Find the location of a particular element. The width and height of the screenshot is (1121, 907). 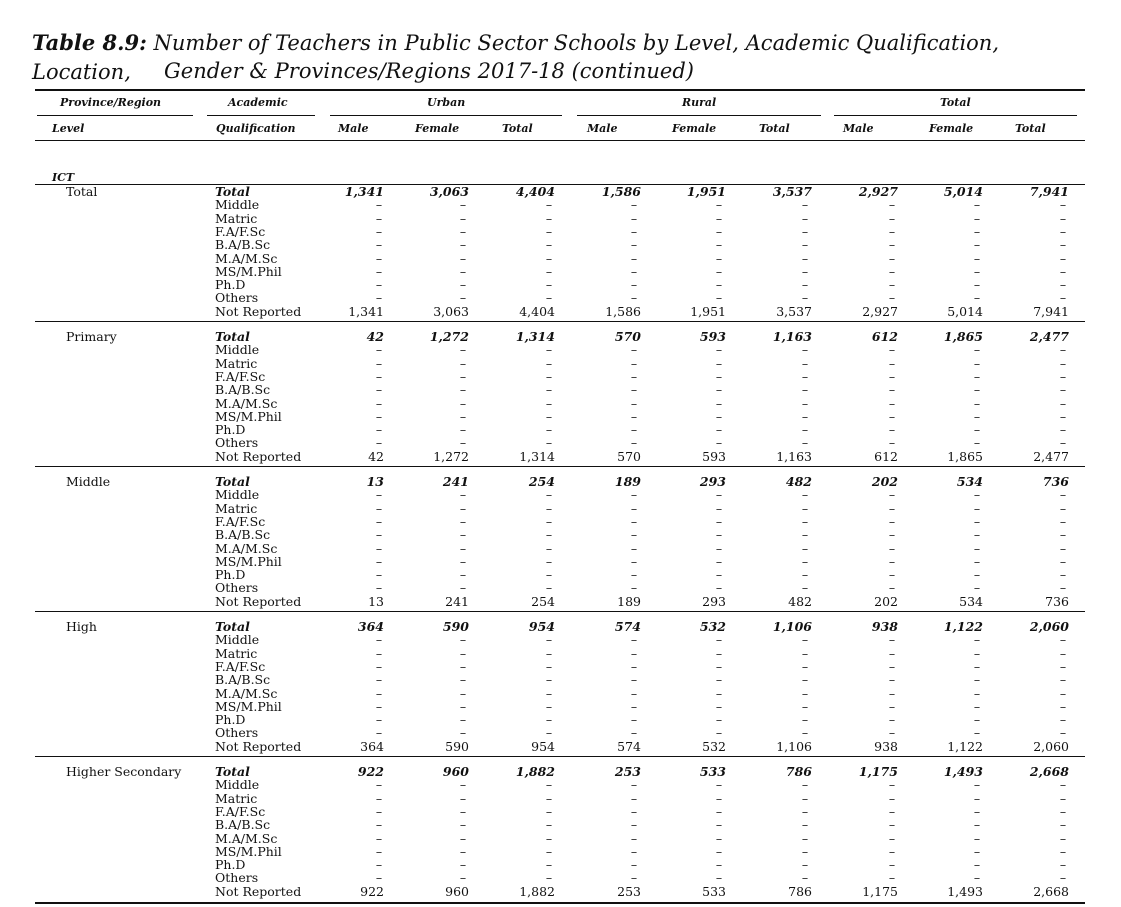

header-province-region: Province/Region is located at coordinates (111, 102).